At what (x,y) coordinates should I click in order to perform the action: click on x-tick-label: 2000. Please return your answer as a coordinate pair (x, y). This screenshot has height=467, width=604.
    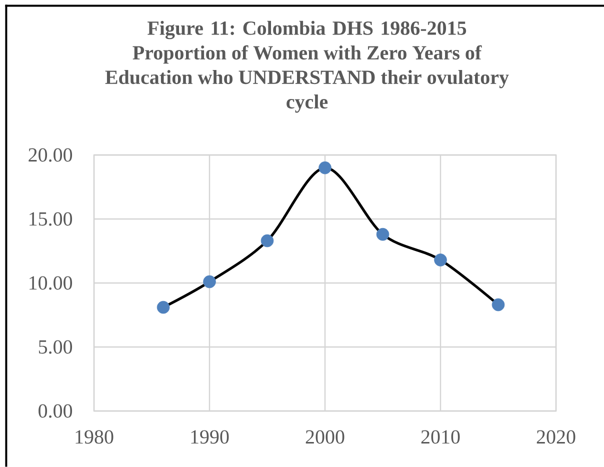
    Looking at the image, I should click on (325, 437).